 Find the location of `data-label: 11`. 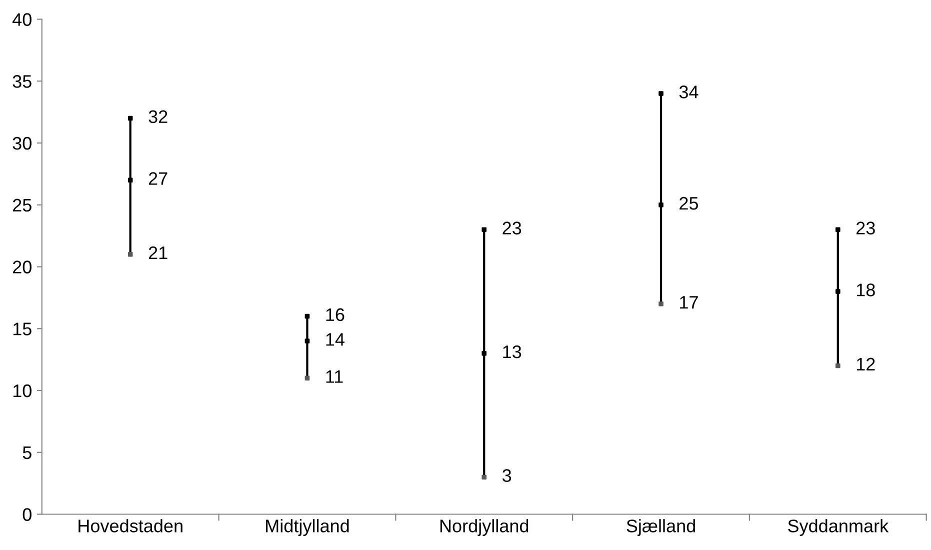

data-label: 11 is located at coordinates (334, 376).